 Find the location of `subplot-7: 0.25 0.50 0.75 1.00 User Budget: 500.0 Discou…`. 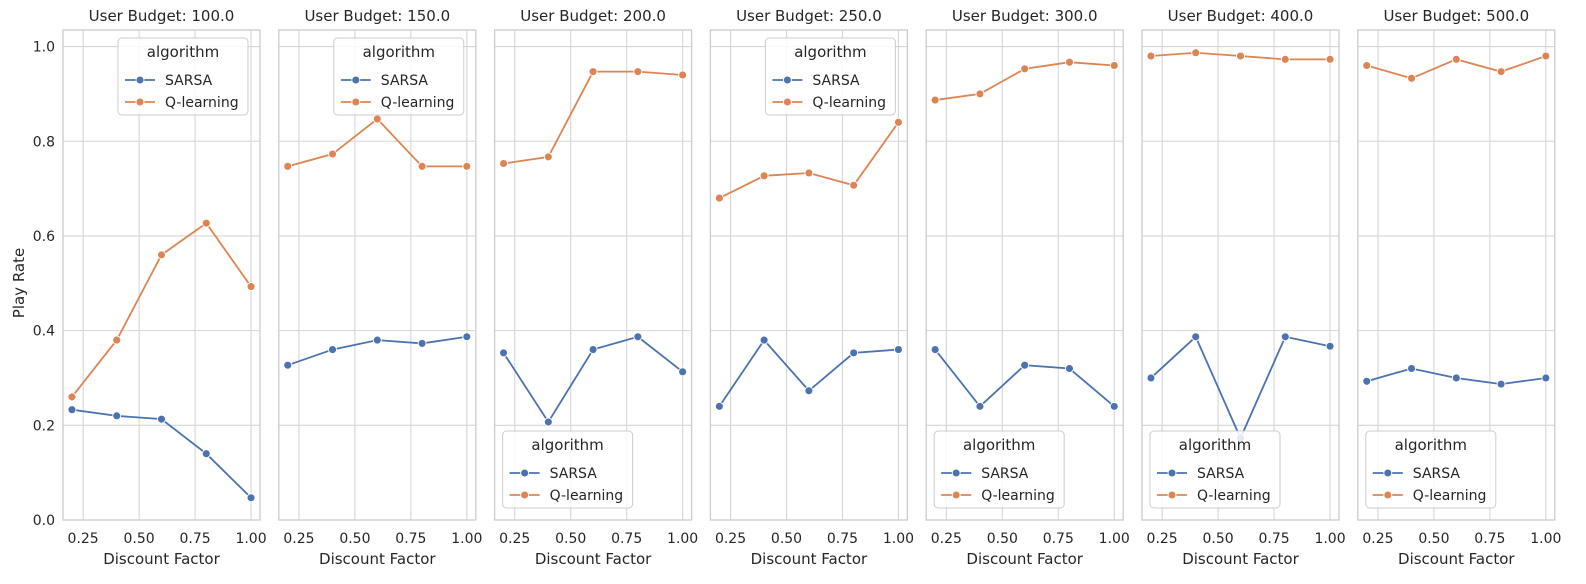

subplot-7: 0.25 0.50 0.75 1.00 User Budget: 500.0 Discou… is located at coordinates (1459, 287).